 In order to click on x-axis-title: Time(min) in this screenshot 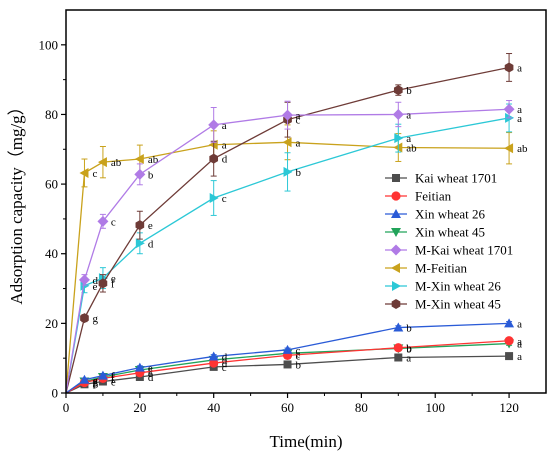, I will do `click(305, 441)`.